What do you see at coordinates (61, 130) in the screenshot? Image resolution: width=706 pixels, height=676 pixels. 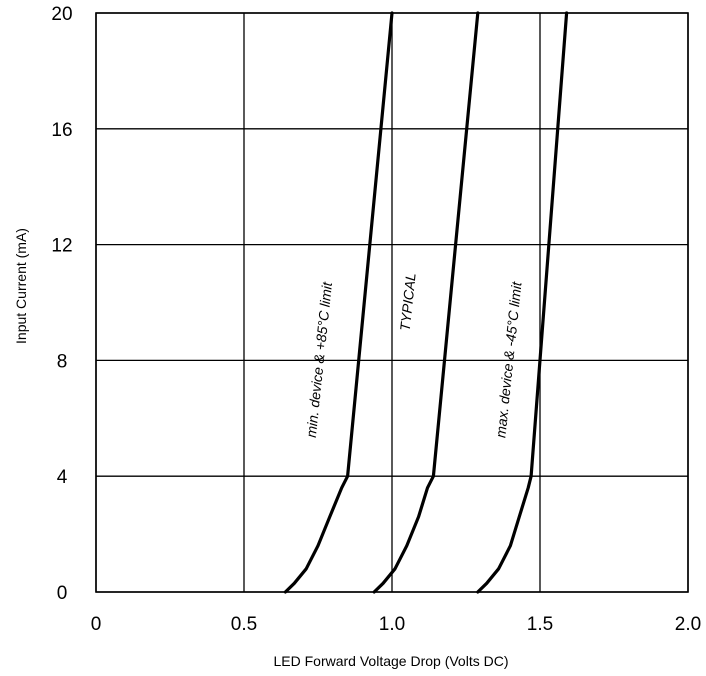 I see `y-tick-label: 16` at bounding box center [61, 130].